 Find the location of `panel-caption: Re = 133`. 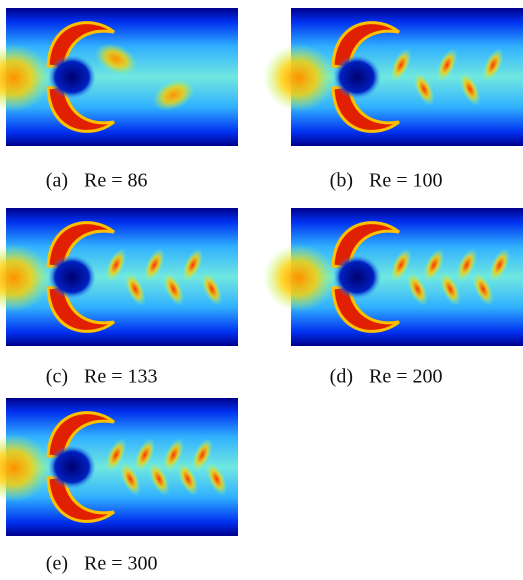

panel-caption: Re = 133 is located at coordinates (121, 377).